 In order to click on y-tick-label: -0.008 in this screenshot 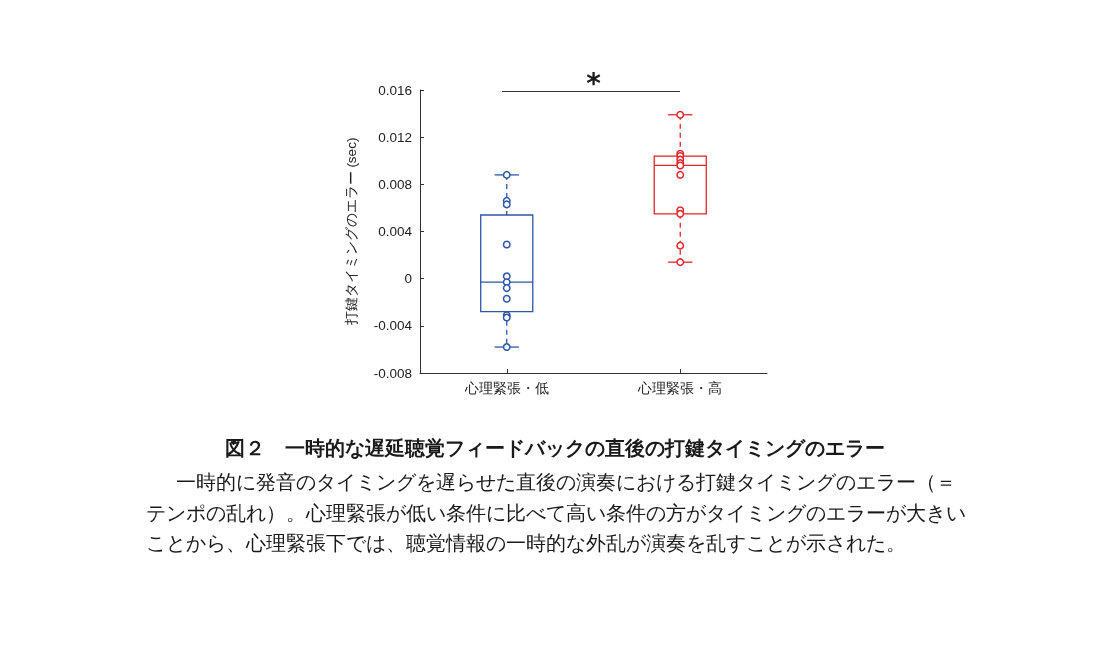, I will do `click(392, 373)`.